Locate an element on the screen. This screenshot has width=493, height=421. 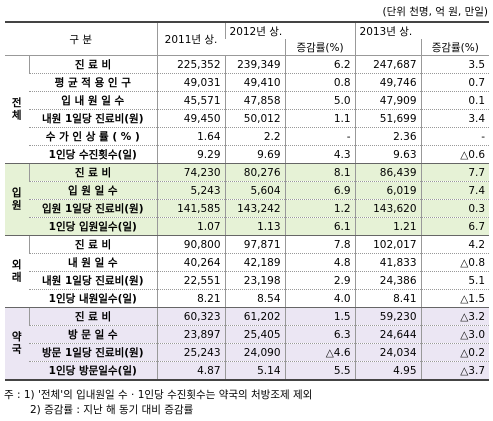
table-row: 내원 1일당 진료비(원) 22,551 23,198 2.9 24,386 5.1 is located at coordinates (247, 280).